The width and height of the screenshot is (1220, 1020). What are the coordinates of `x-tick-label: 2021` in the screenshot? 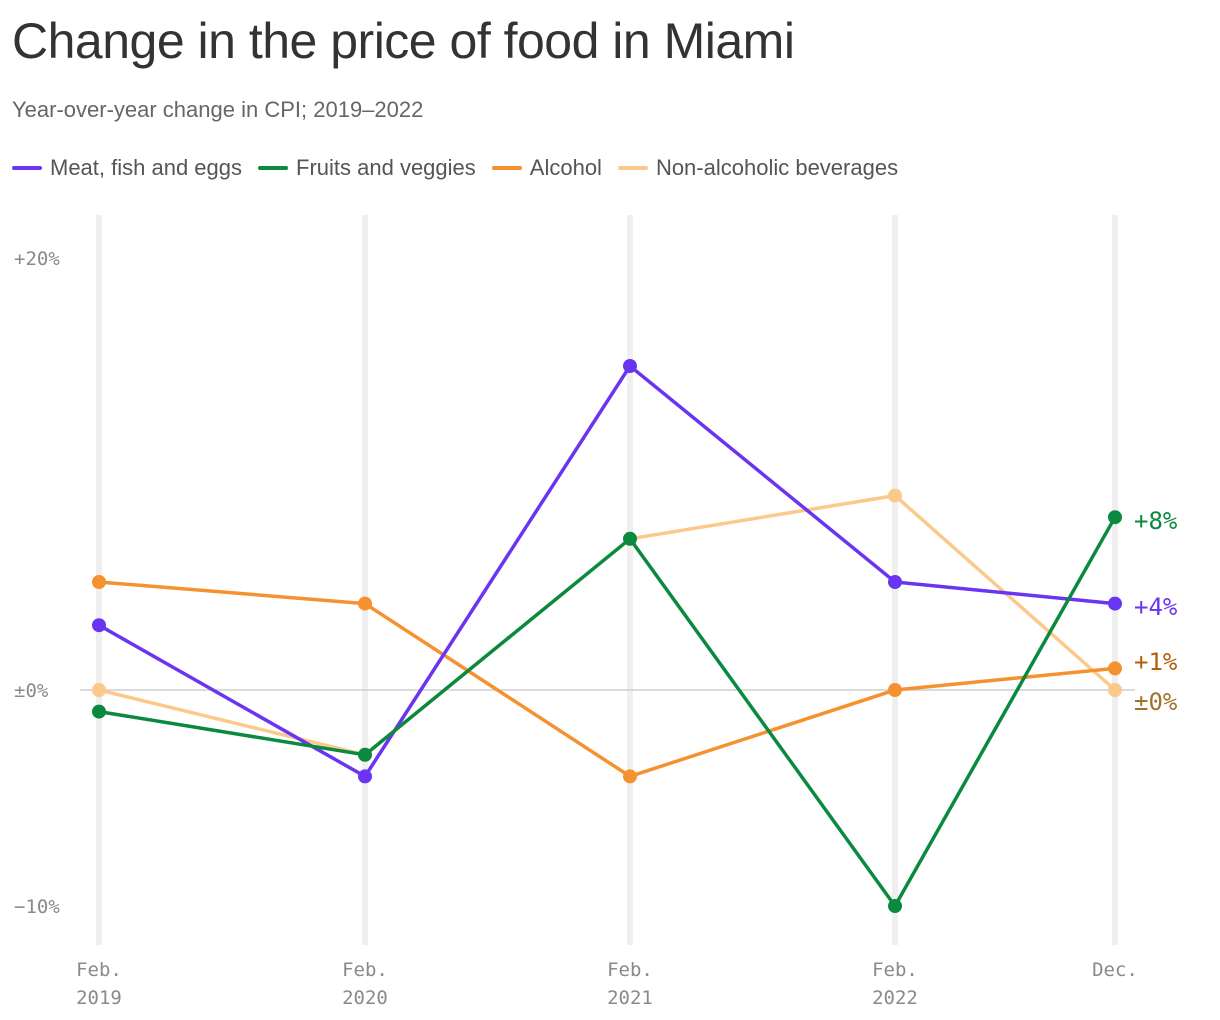 It's located at (630, 998).